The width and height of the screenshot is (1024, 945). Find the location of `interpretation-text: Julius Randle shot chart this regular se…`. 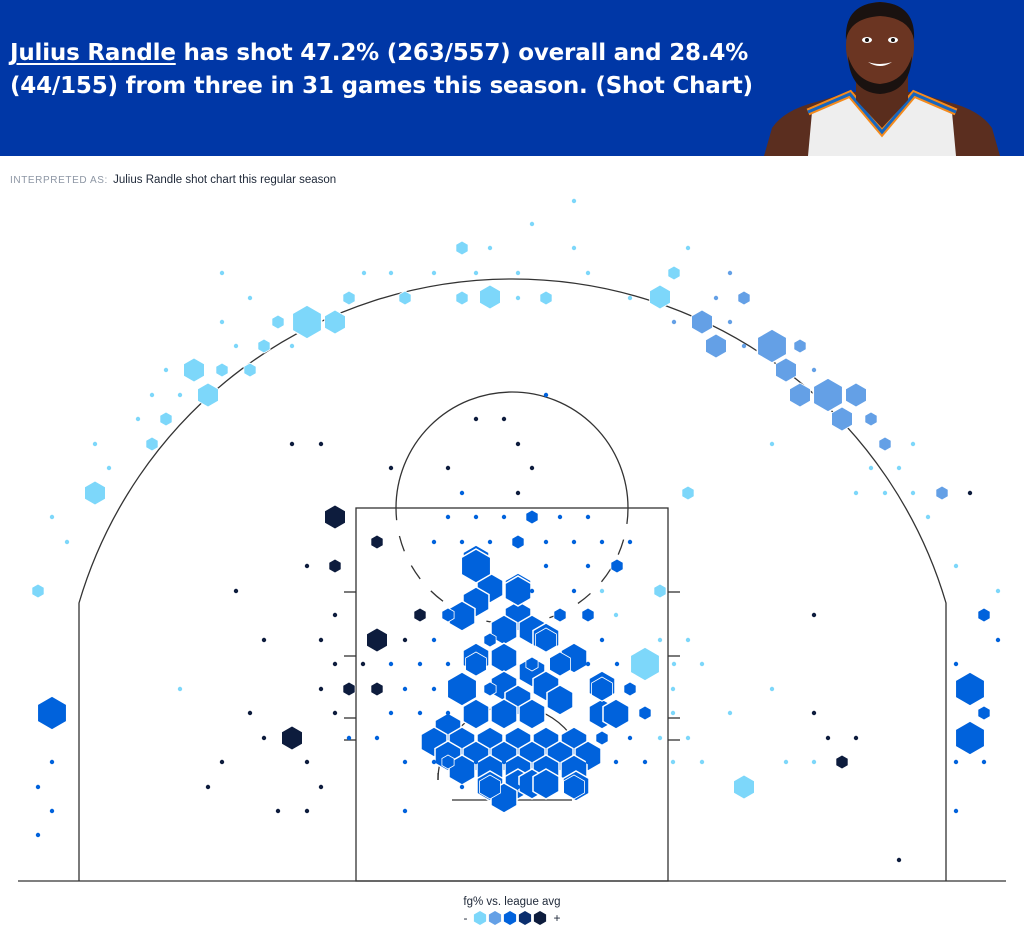

interpretation-text: Julius Randle shot chart this regular se… is located at coordinates (225, 180).